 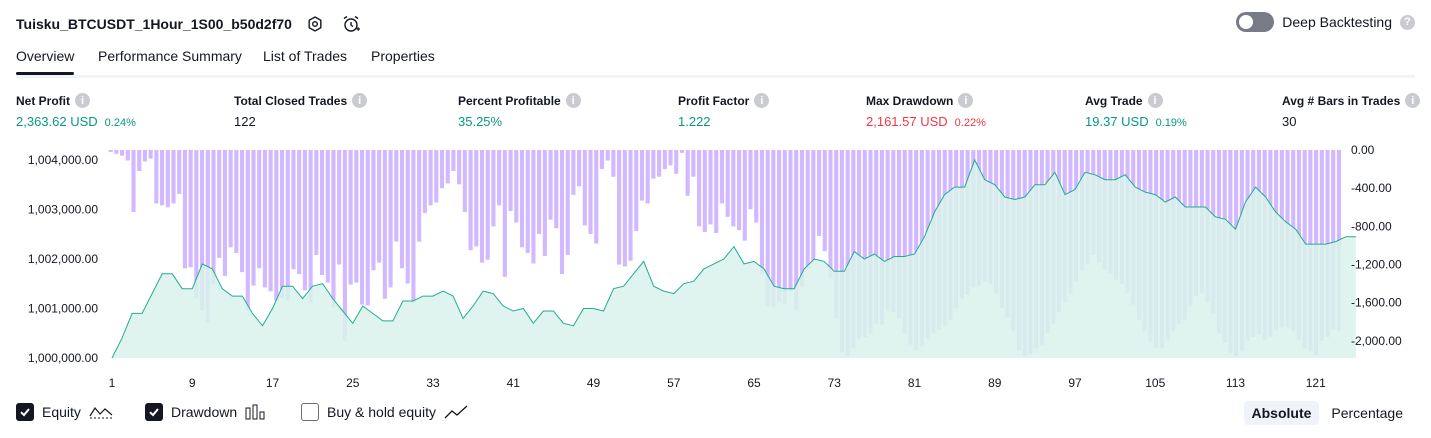 What do you see at coordinates (1367, 413) in the screenshot?
I see `mode-percentage: Percentage` at bounding box center [1367, 413].